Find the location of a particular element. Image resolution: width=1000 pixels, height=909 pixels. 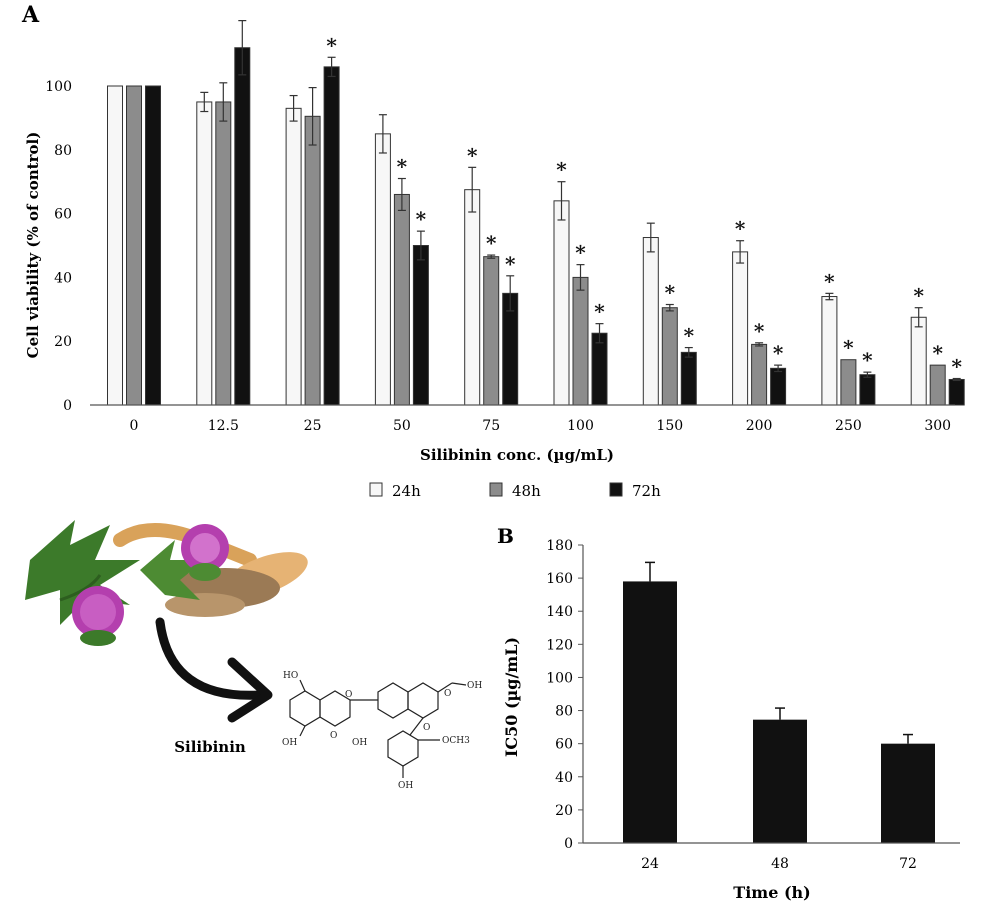

chart-b-y-tick-label: 180 is located at coordinates (559, 546).